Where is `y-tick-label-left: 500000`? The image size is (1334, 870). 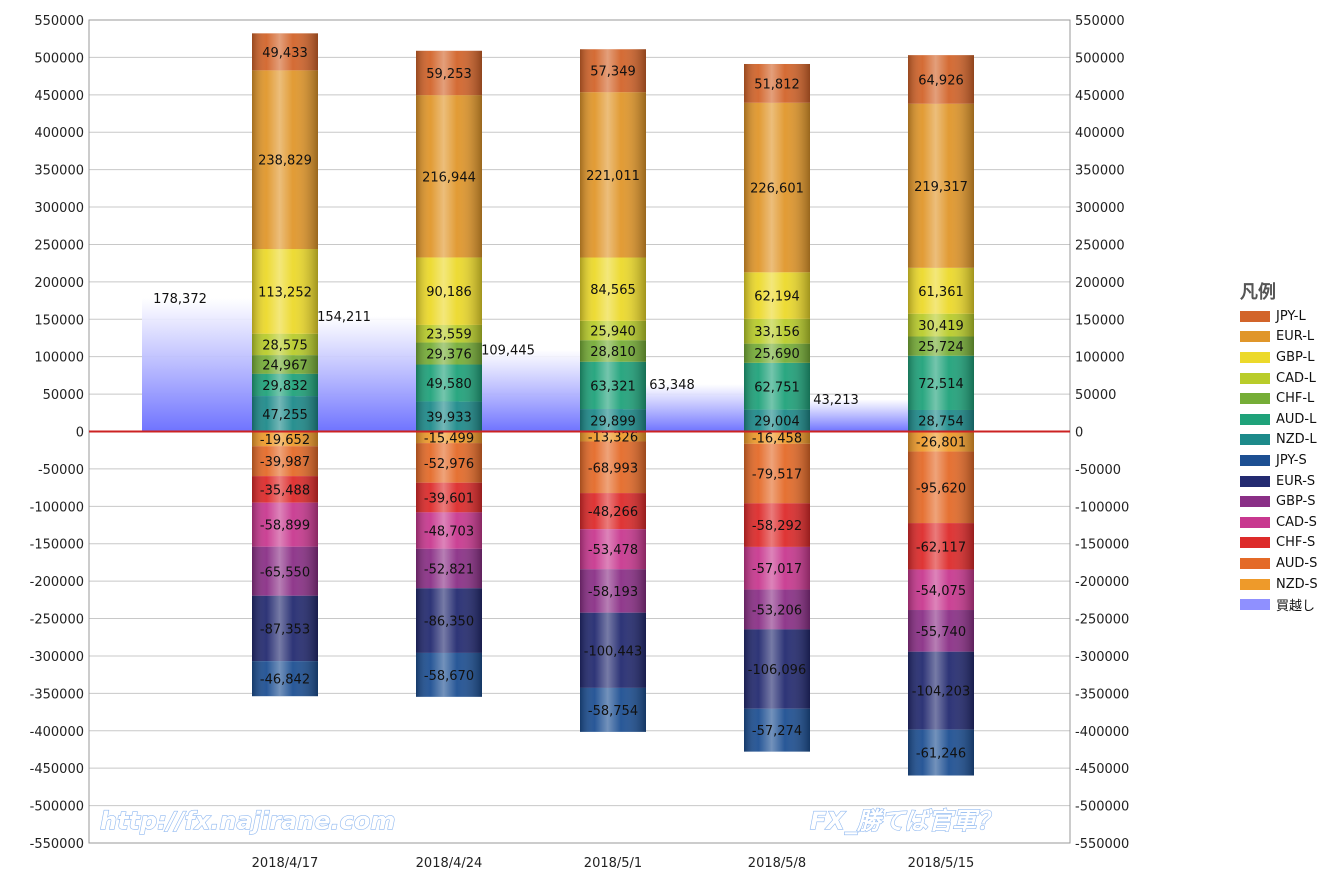 y-tick-label-left: 500000 is located at coordinates (59, 58).